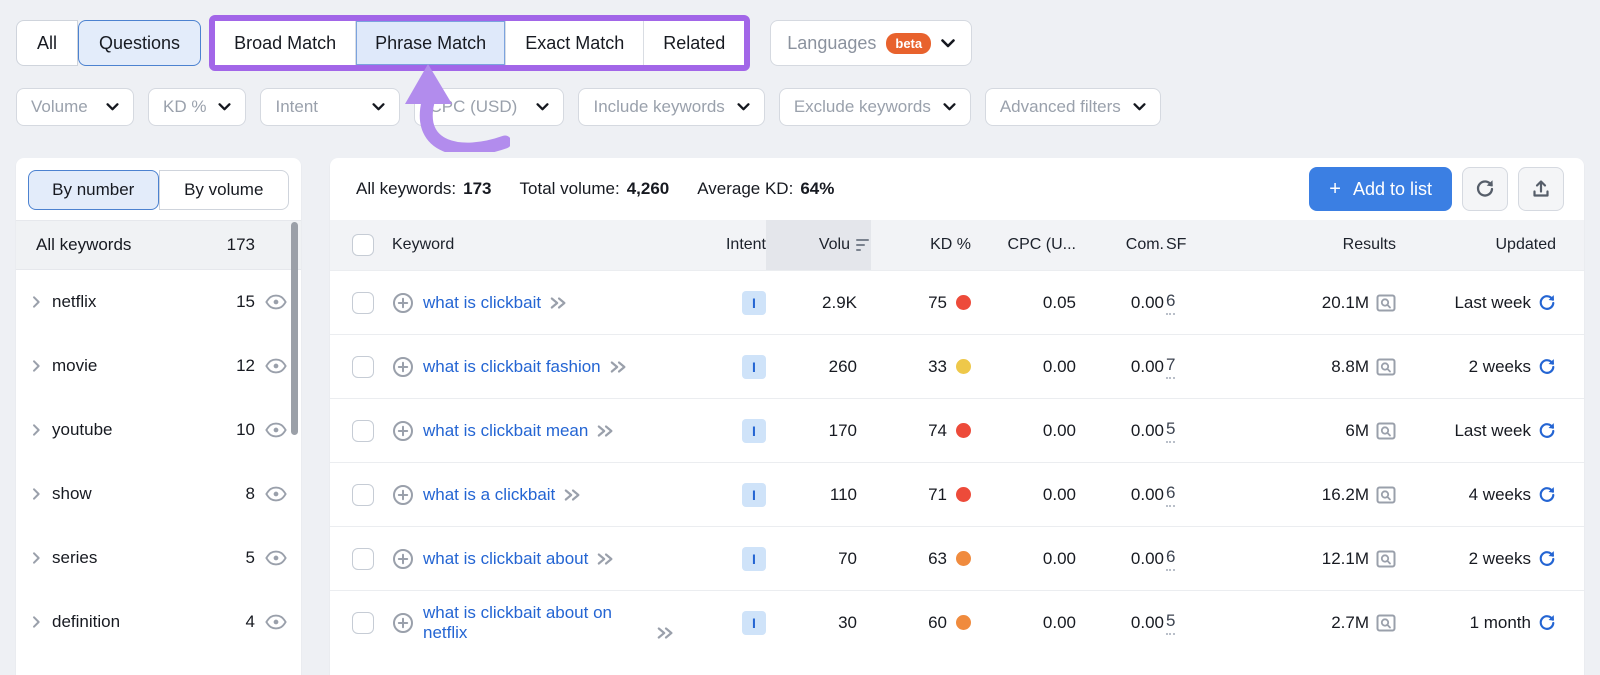 The height and width of the screenshot is (675, 1600). Describe the element at coordinates (671, 107) in the screenshot. I see `filter-include-keywords: Include keywords` at that location.